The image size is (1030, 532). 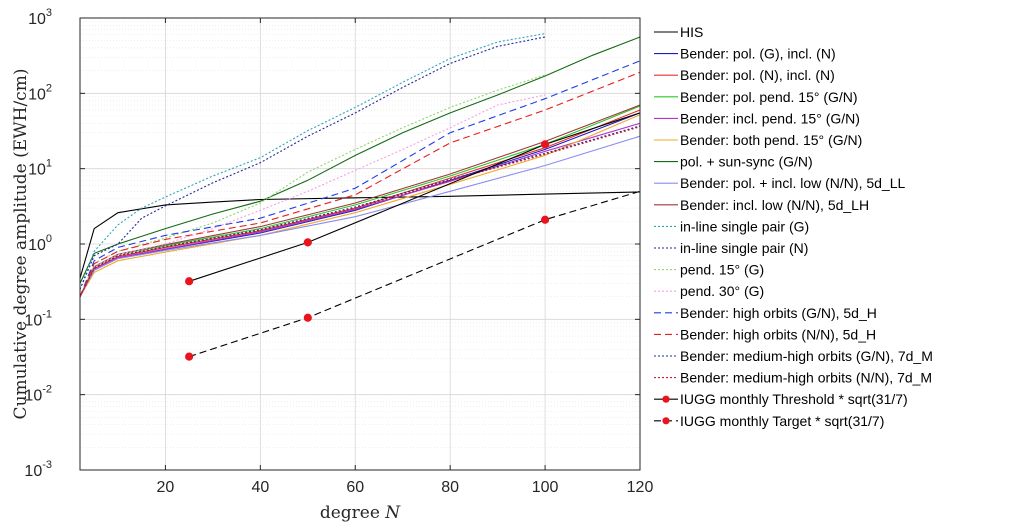 What do you see at coordinates (771, 140) in the screenshot?
I see `legend-label: Bender: both pend. 15° (G/N)` at bounding box center [771, 140].